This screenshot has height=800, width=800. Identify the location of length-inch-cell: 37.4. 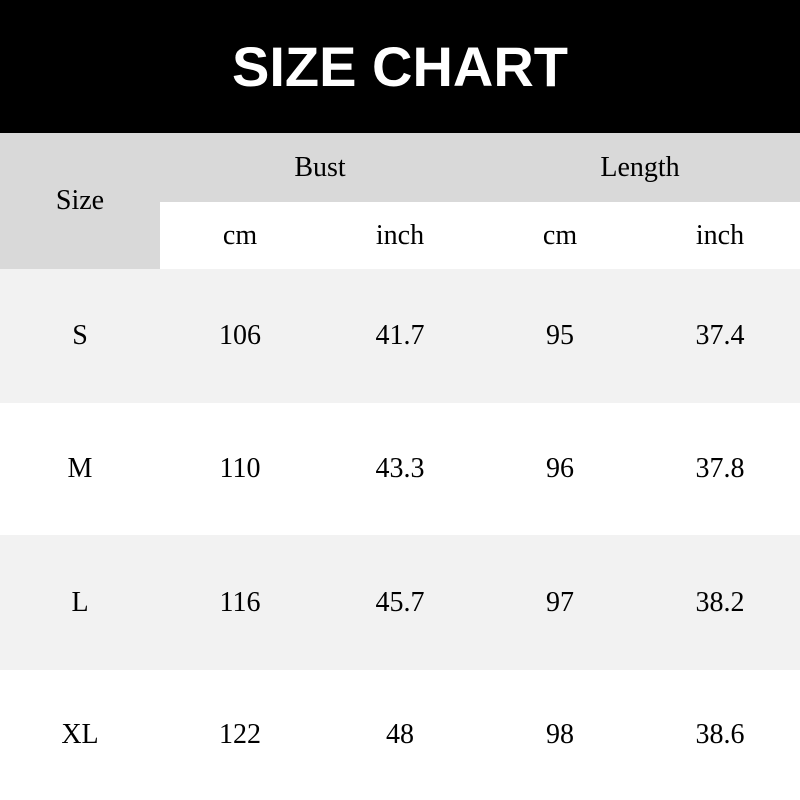
(720, 336).